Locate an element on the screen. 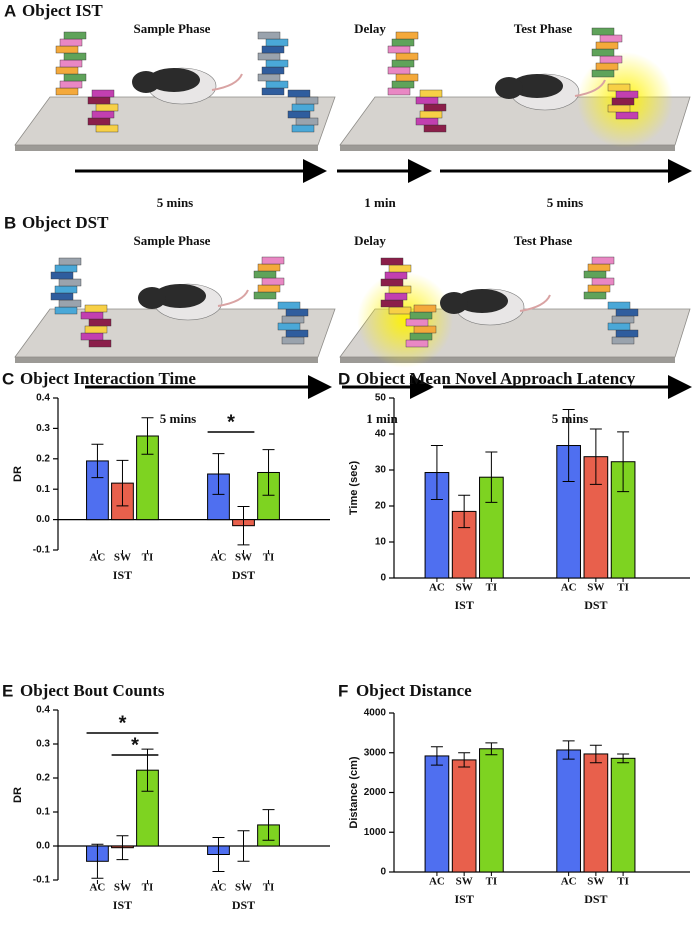 Image resolution: width=700 pixels, height=949 pixels. platform-side is located at coordinates (166, 148).